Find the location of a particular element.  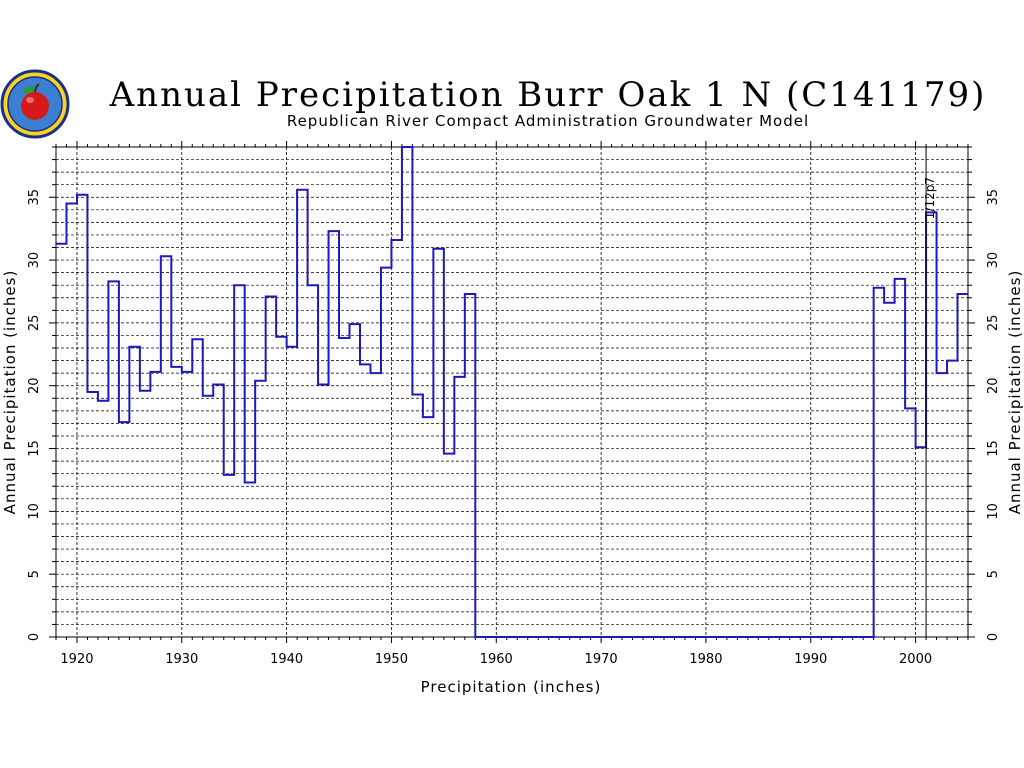

x-tick-label: 1950 is located at coordinates (391, 659).